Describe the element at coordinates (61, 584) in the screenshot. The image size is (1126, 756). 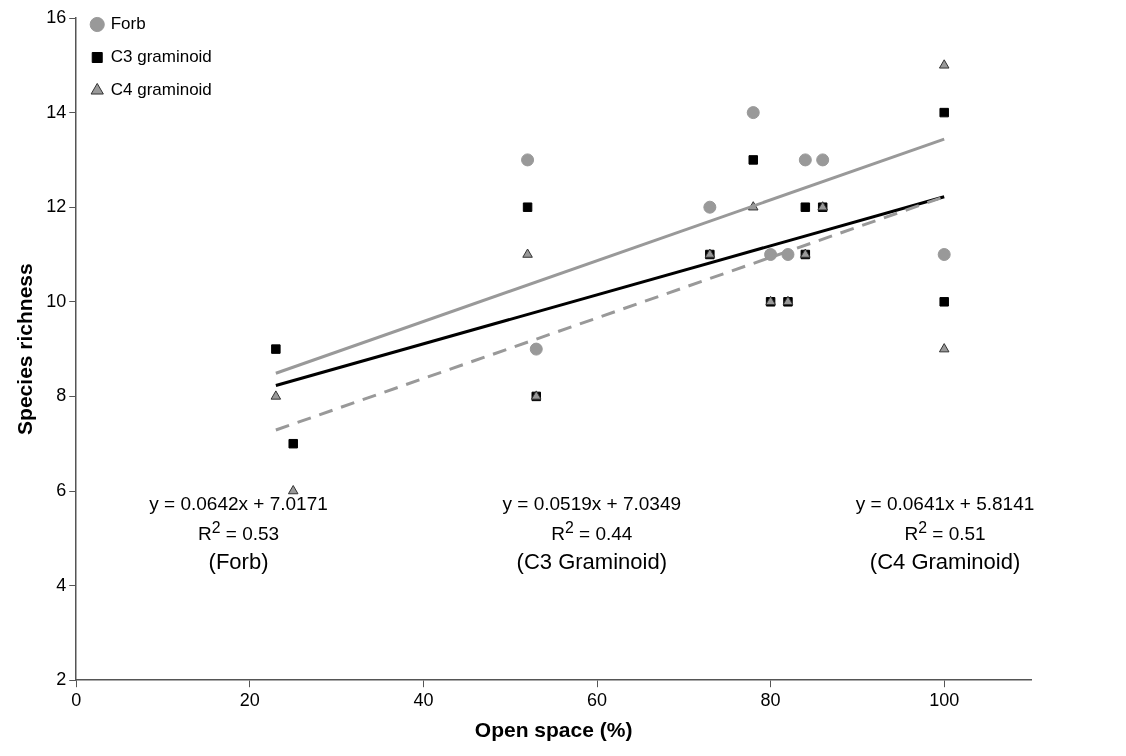
I see `y-tick-label: 4` at that location.